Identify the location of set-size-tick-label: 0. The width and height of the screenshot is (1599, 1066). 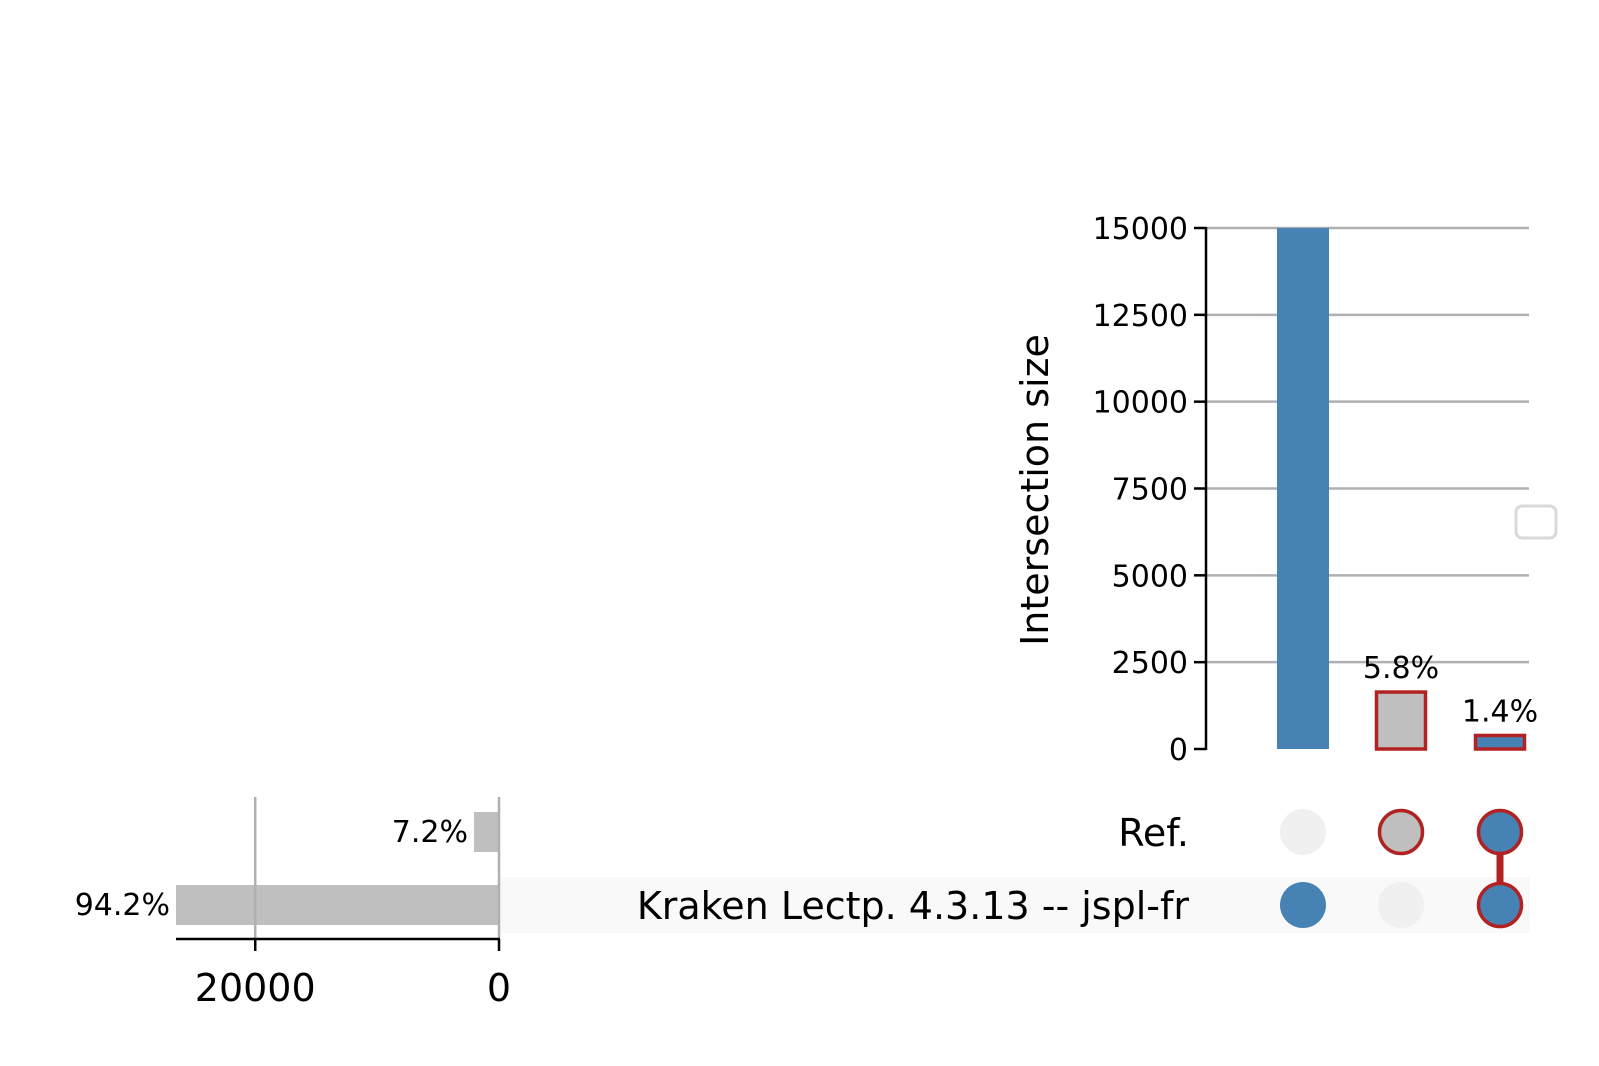
(499, 988).